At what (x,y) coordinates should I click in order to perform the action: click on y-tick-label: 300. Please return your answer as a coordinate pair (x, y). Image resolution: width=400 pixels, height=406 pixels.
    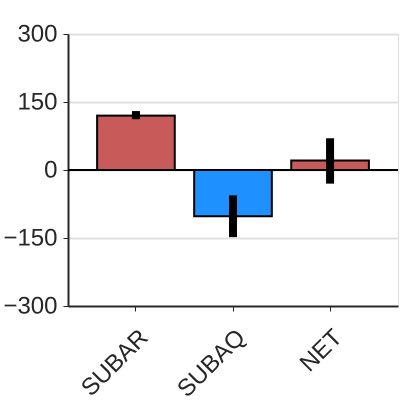
    Looking at the image, I should click on (37, 34).